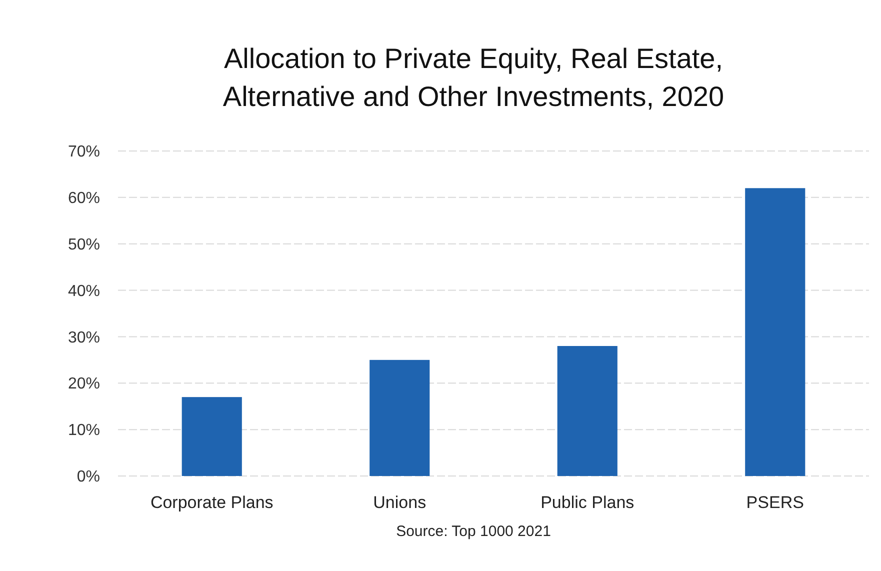  What do you see at coordinates (84, 337) in the screenshot?
I see `y-tick-label: 30%` at bounding box center [84, 337].